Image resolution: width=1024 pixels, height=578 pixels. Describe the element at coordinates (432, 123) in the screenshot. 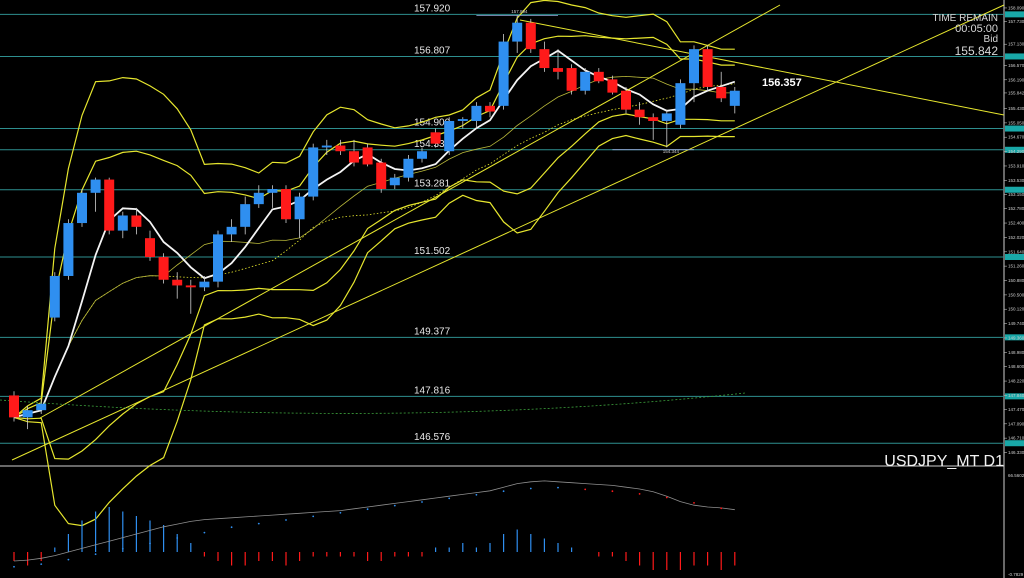

I see `level-label: 154.900` at that location.